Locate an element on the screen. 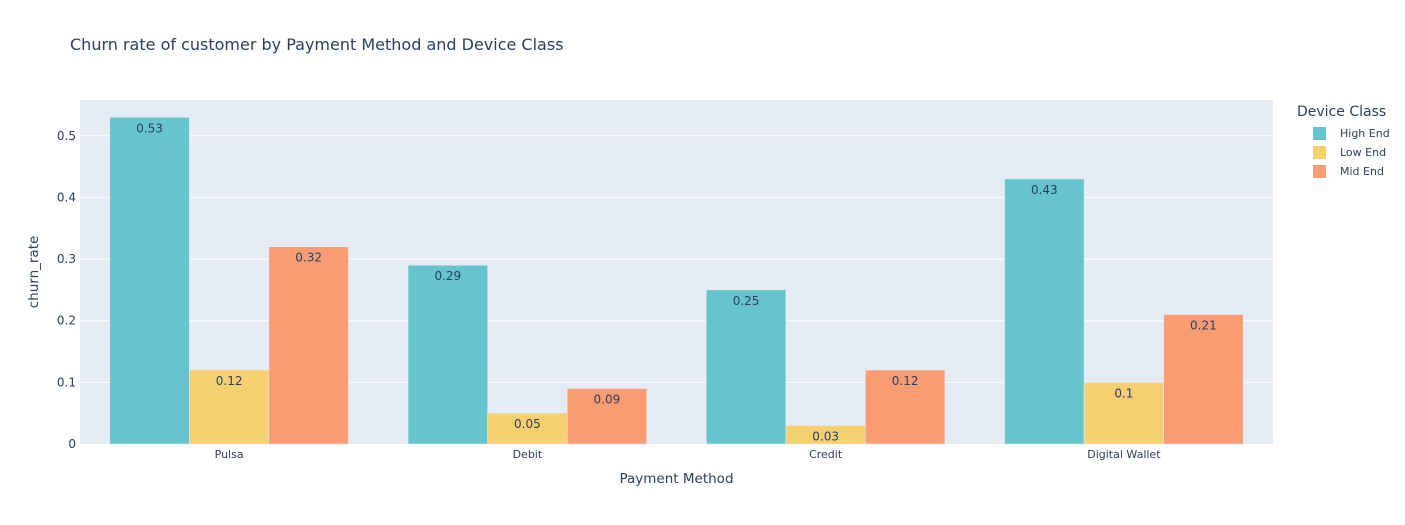 This screenshot has width=1405, height=525. bar-data-label: 0.09 is located at coordinates (607, 400).